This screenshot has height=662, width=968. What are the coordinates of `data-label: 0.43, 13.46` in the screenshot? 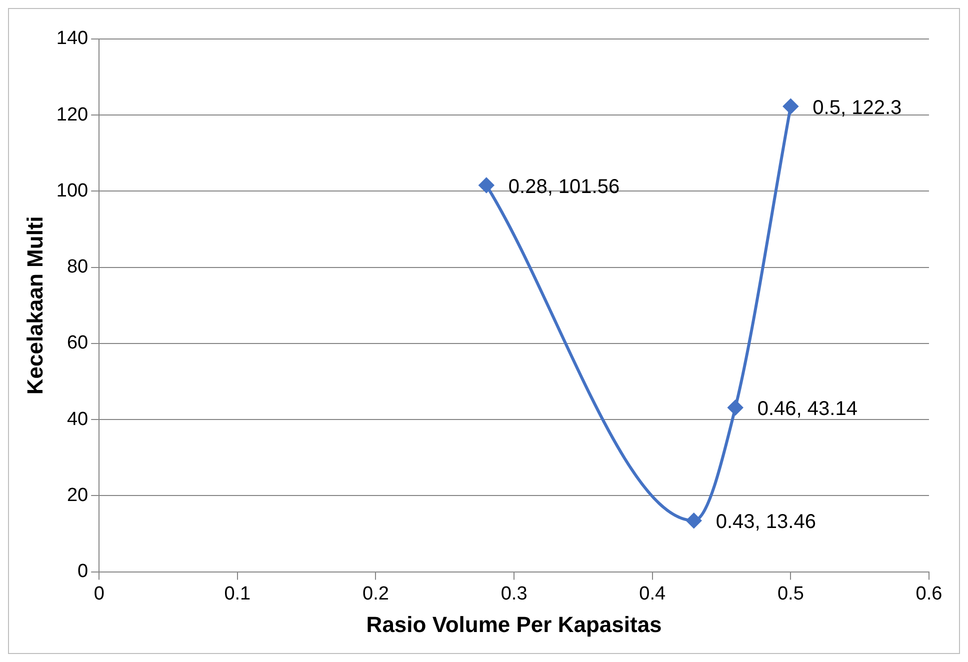 It's located at (766, 522).